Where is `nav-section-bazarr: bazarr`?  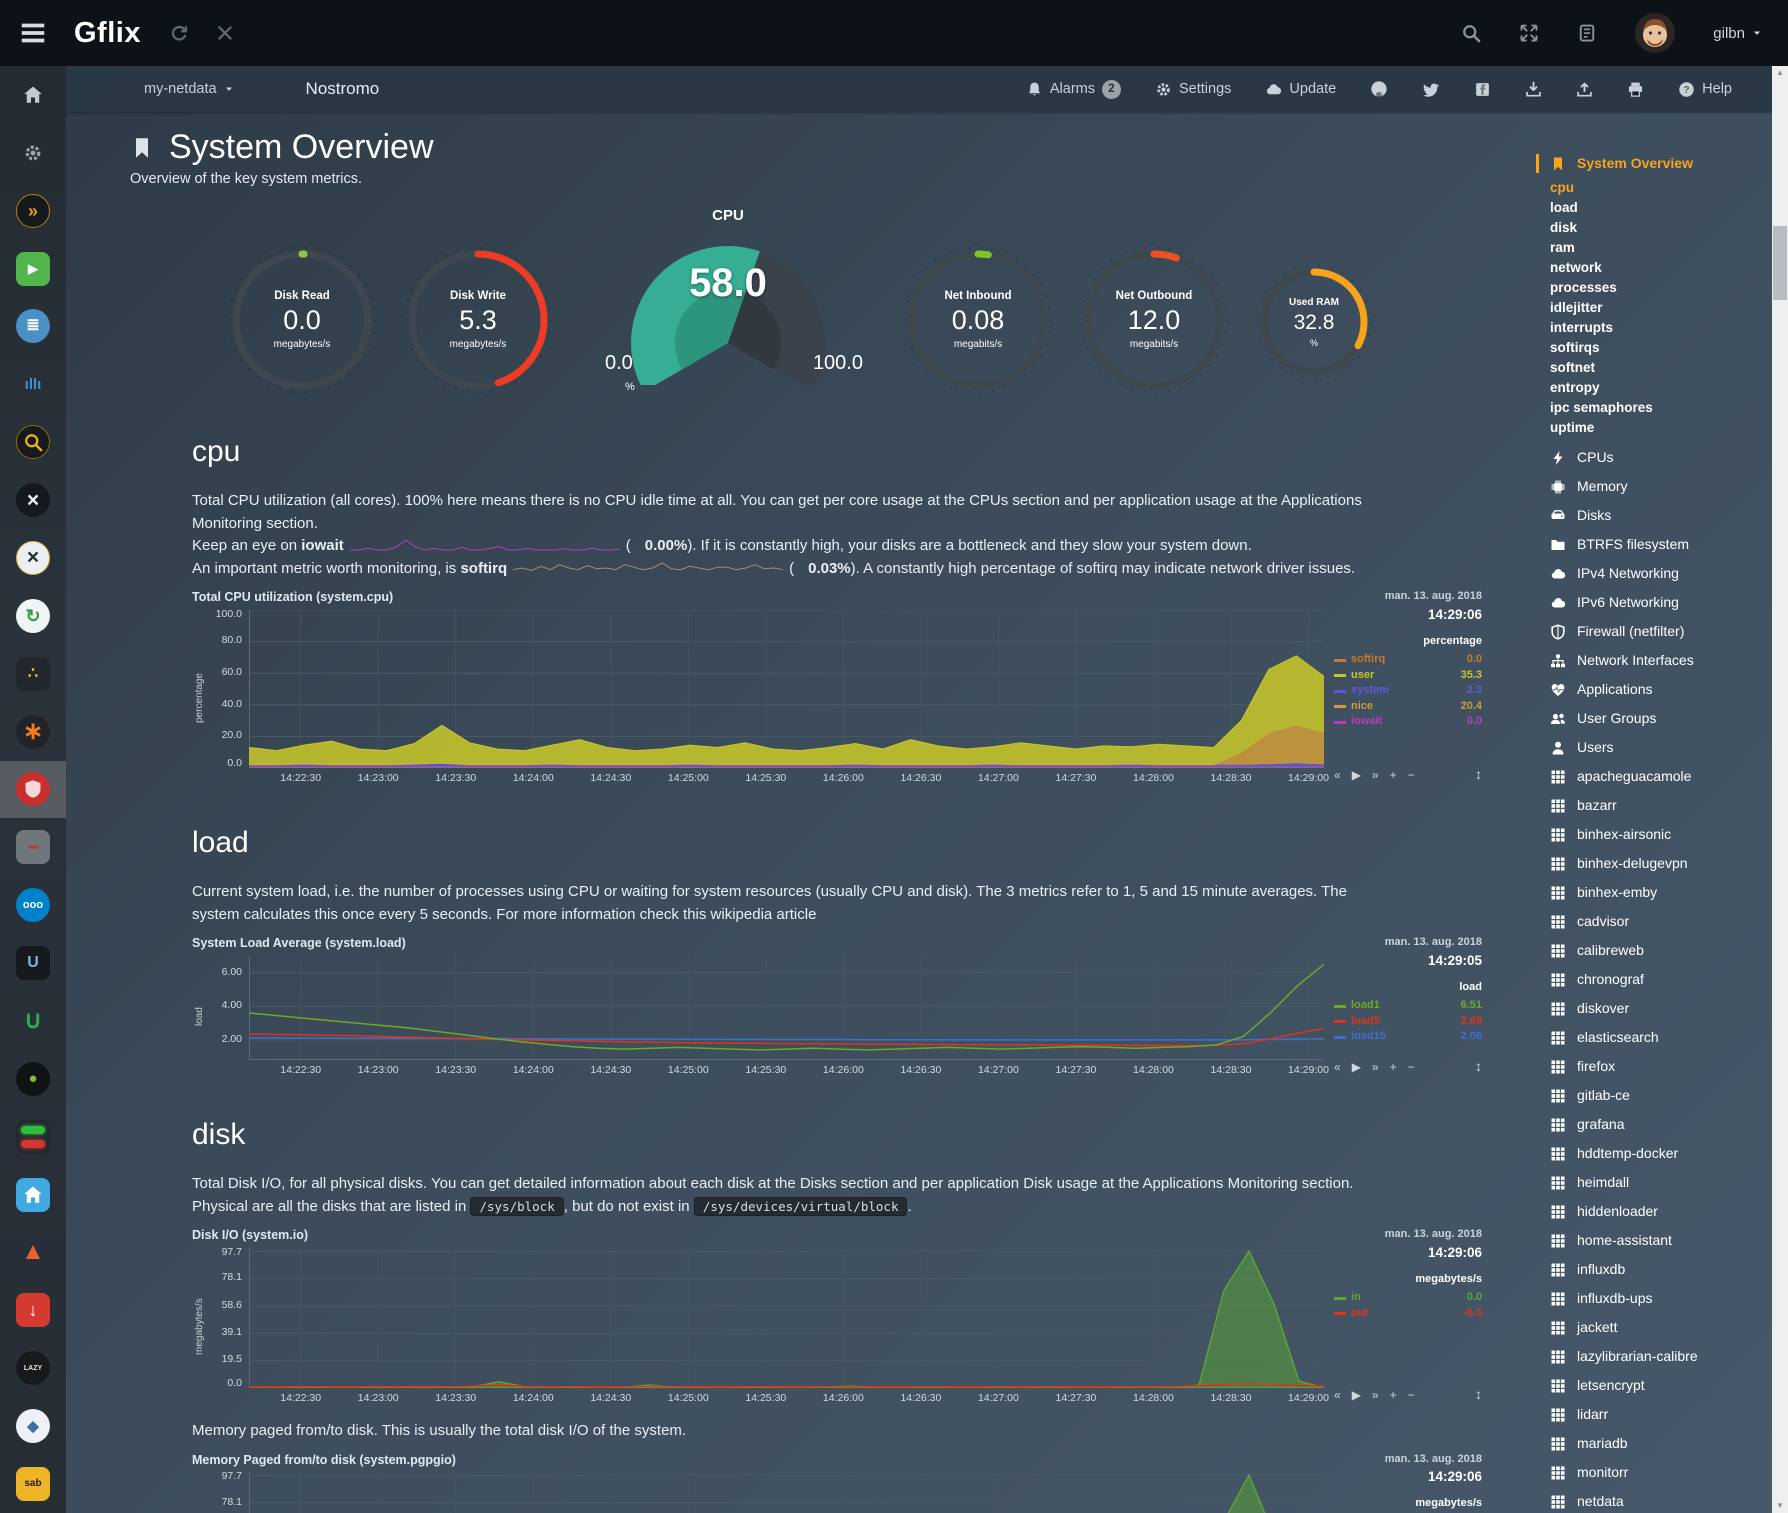
nav-section-bazarr: bazarr is located at coordinates (1662, 805).